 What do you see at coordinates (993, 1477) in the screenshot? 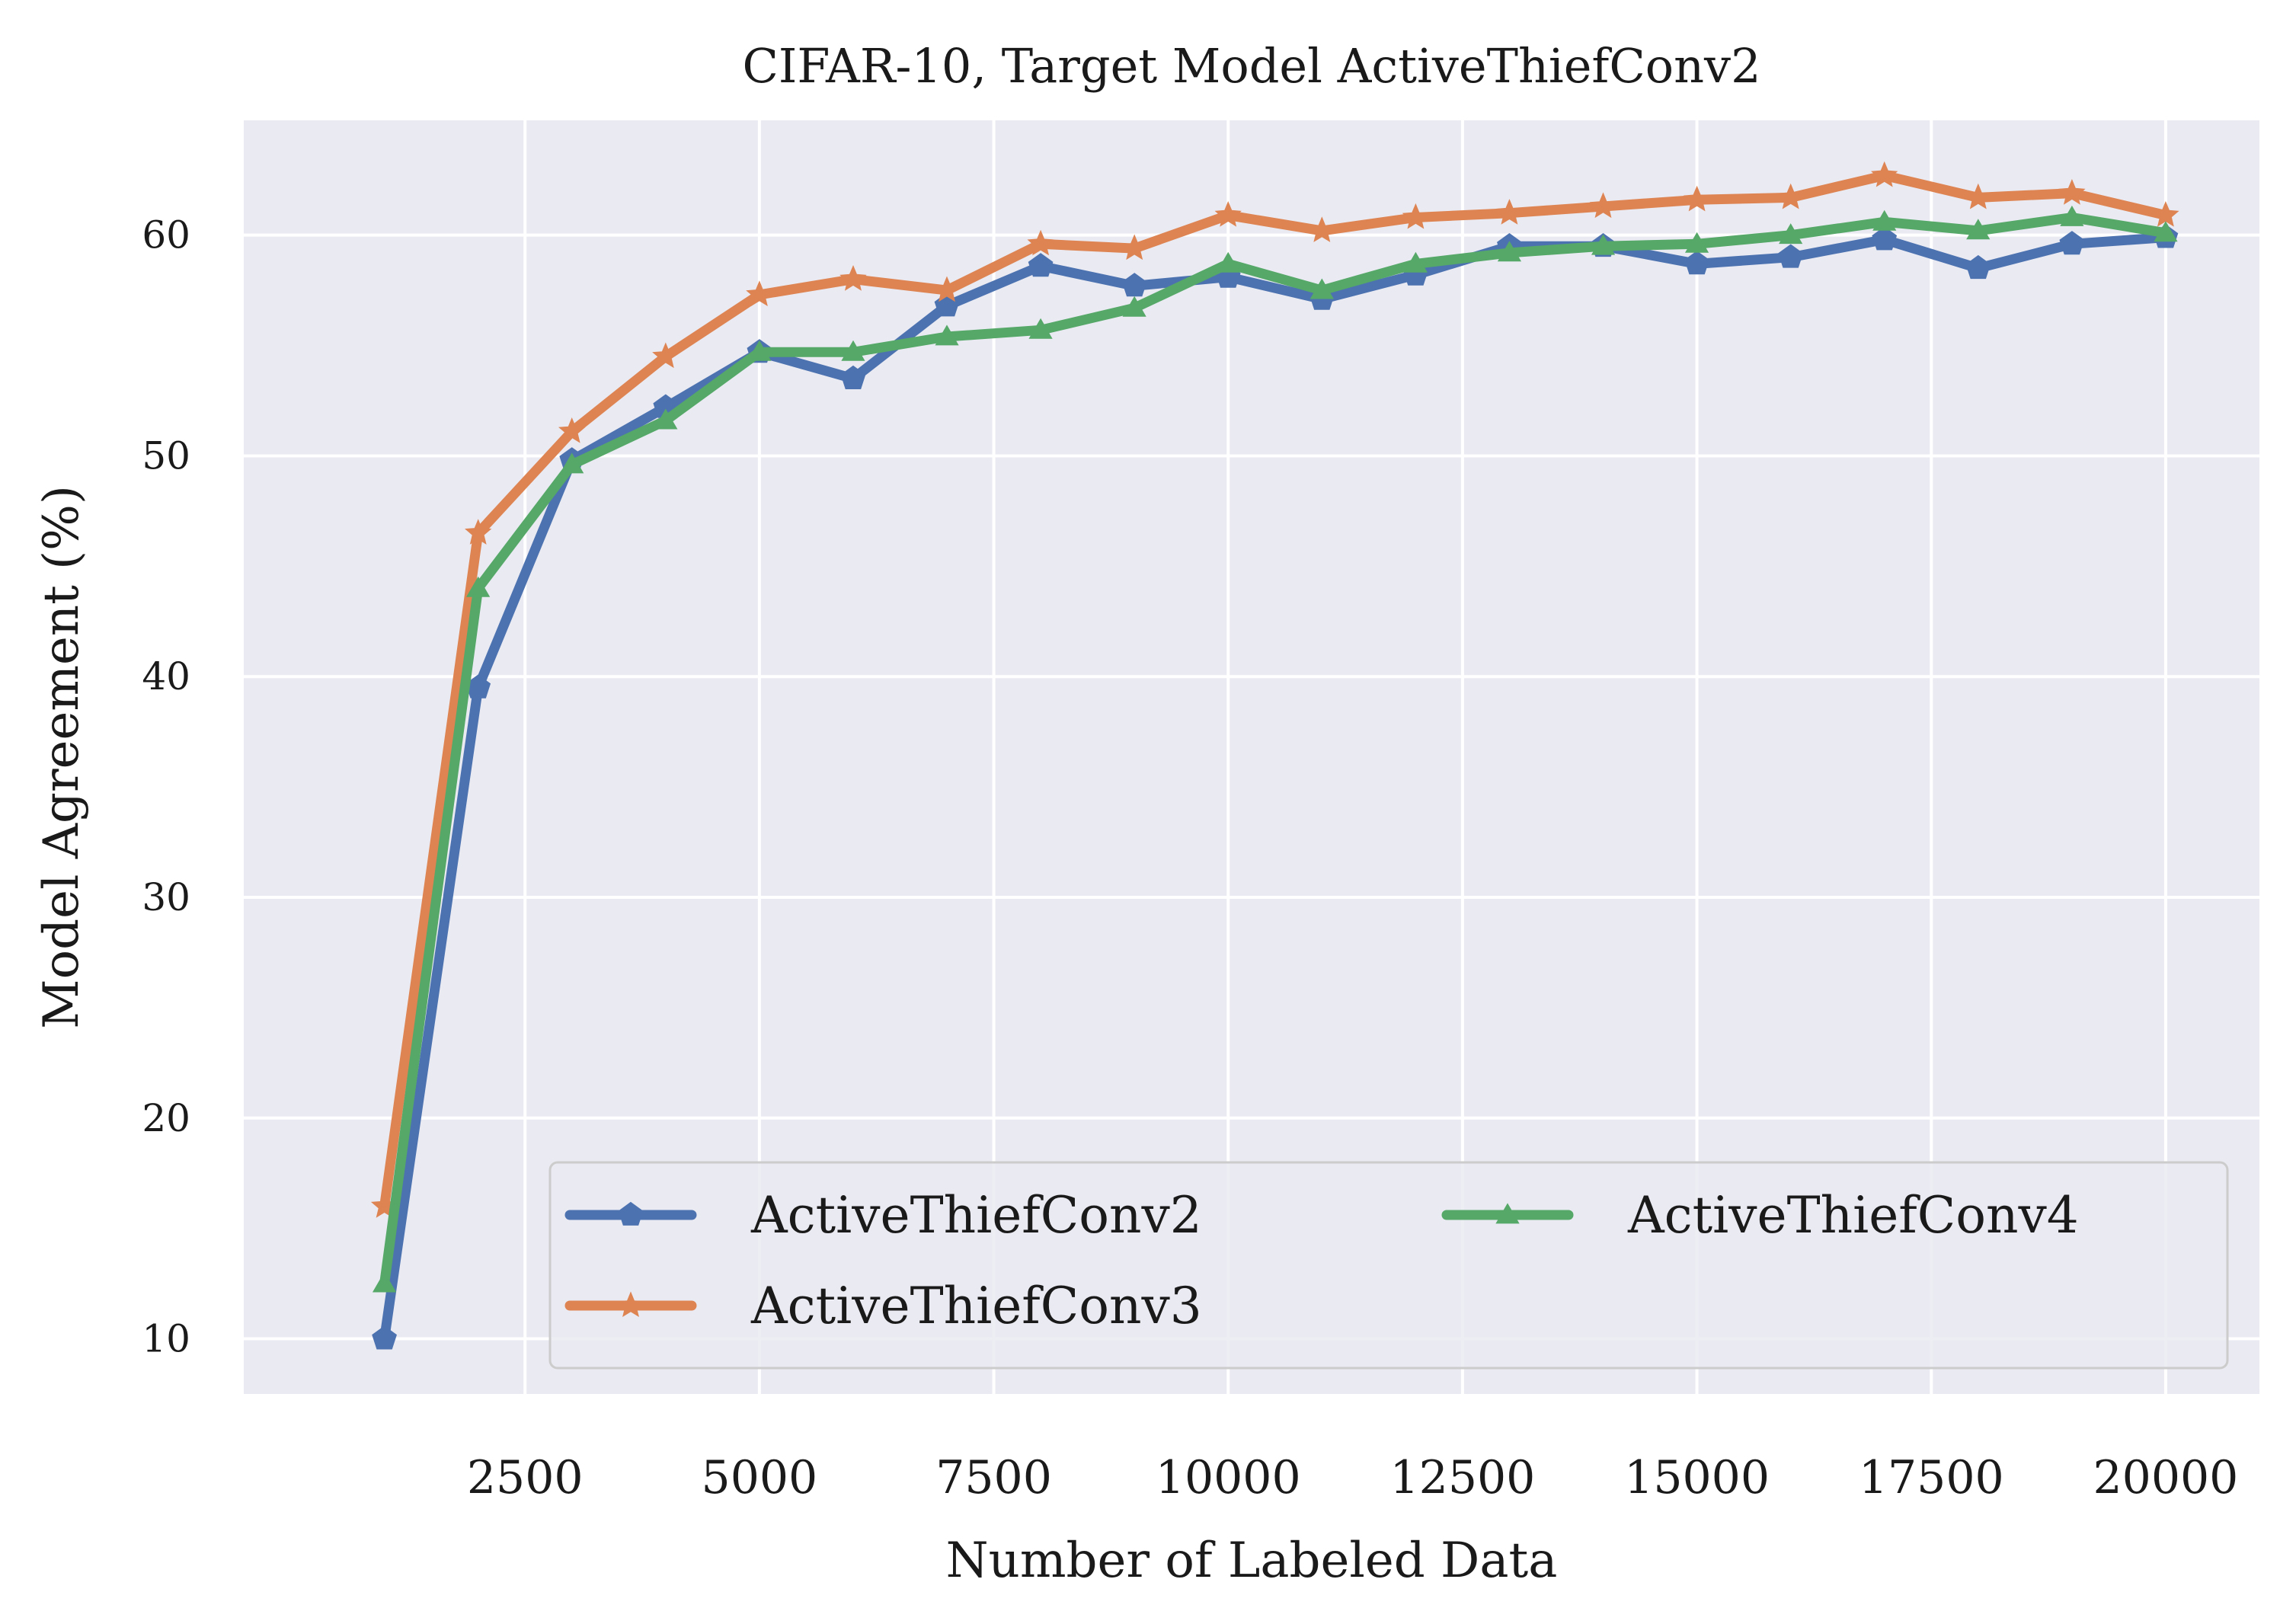
I see `x-tick-label: 7500` at bounding box center [993, 1477].